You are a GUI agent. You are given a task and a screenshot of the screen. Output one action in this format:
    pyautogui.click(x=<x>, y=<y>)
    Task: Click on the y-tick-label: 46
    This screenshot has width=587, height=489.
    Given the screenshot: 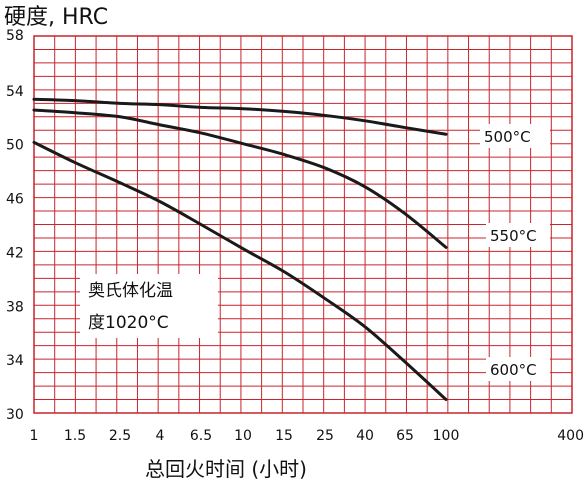 What is the action you would take?
    pyautogui.click(x=15, y=200)
    